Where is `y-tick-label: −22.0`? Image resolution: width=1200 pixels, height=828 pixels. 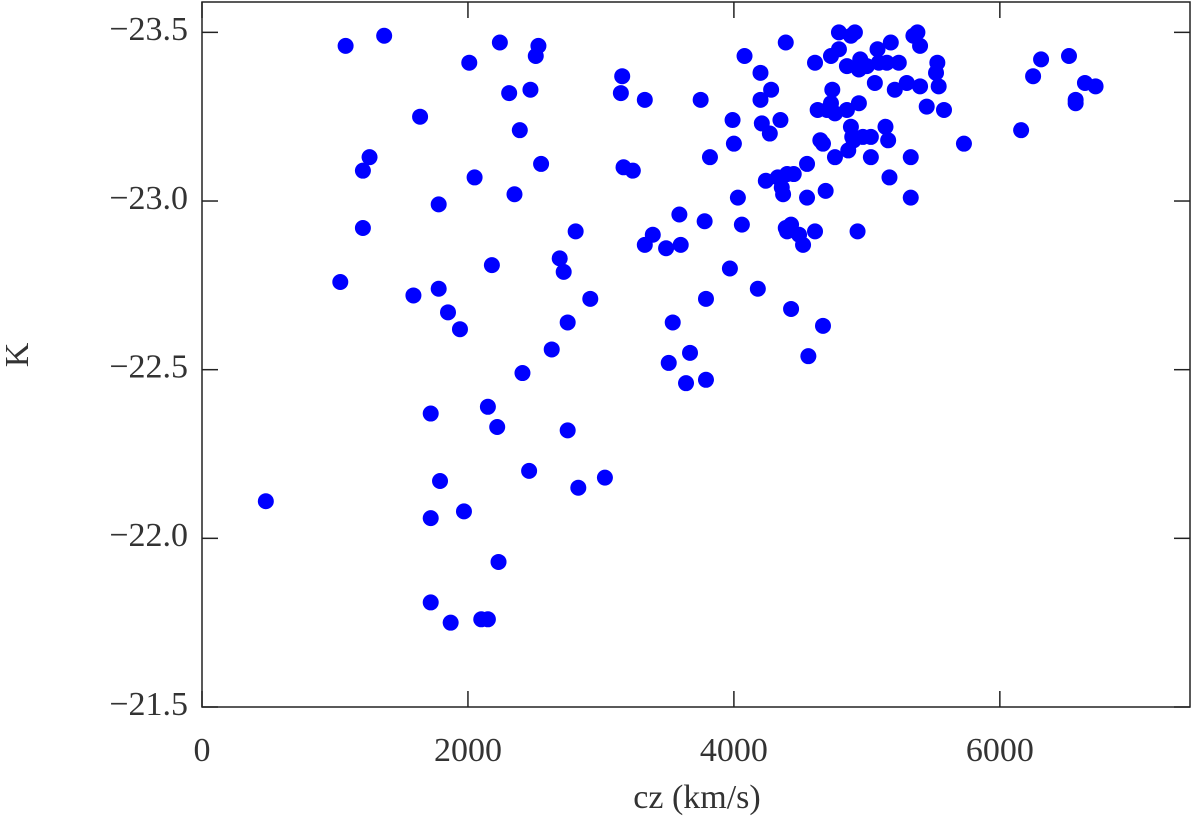 y-tick-label: −22.0 is located at coordinates (148, 535).